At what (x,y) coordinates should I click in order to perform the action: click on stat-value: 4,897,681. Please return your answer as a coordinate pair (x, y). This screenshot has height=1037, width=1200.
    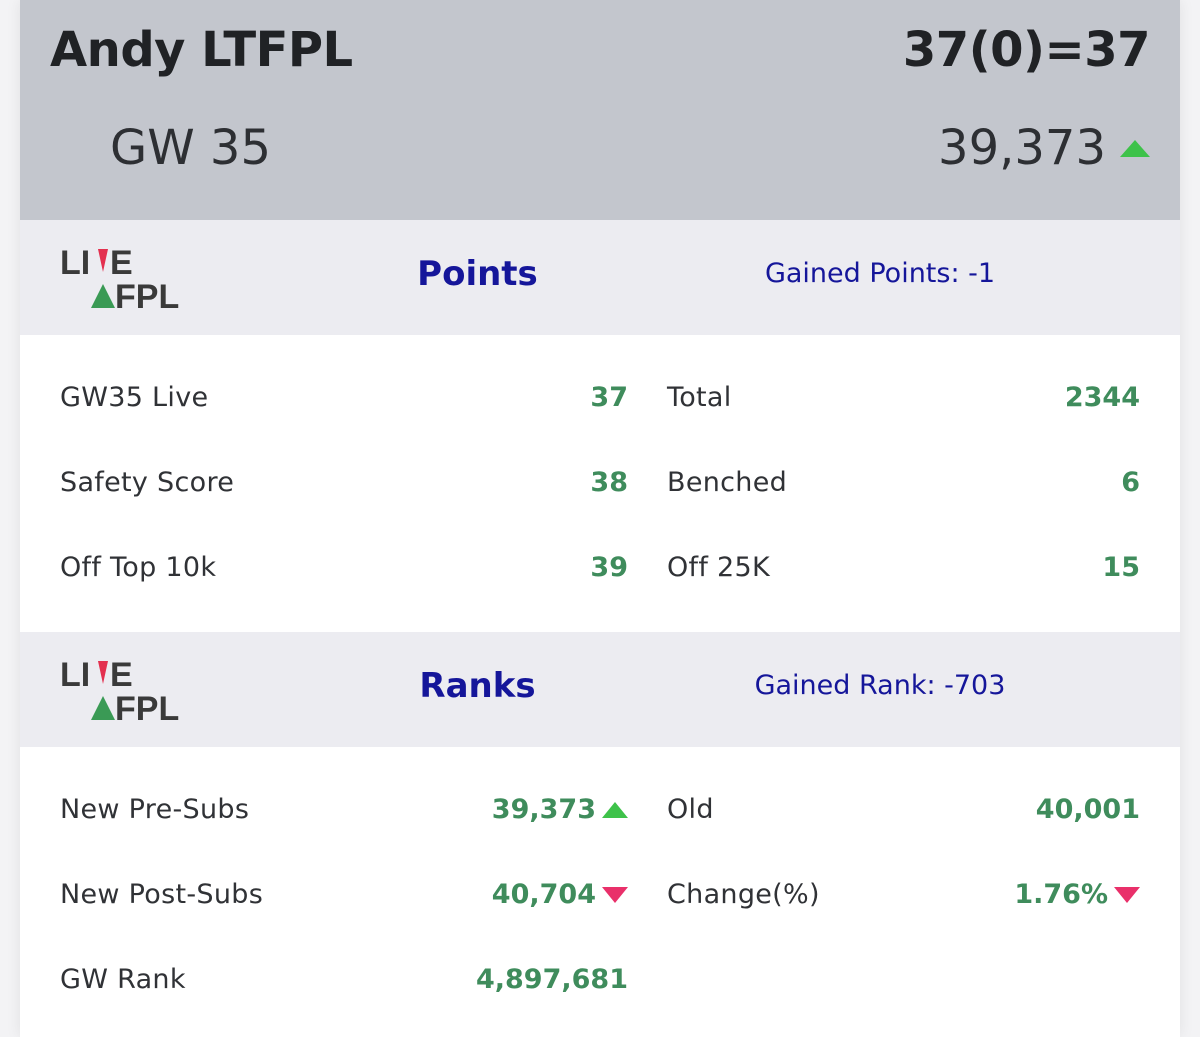
    Looking at the image, I should click on (551, 979).